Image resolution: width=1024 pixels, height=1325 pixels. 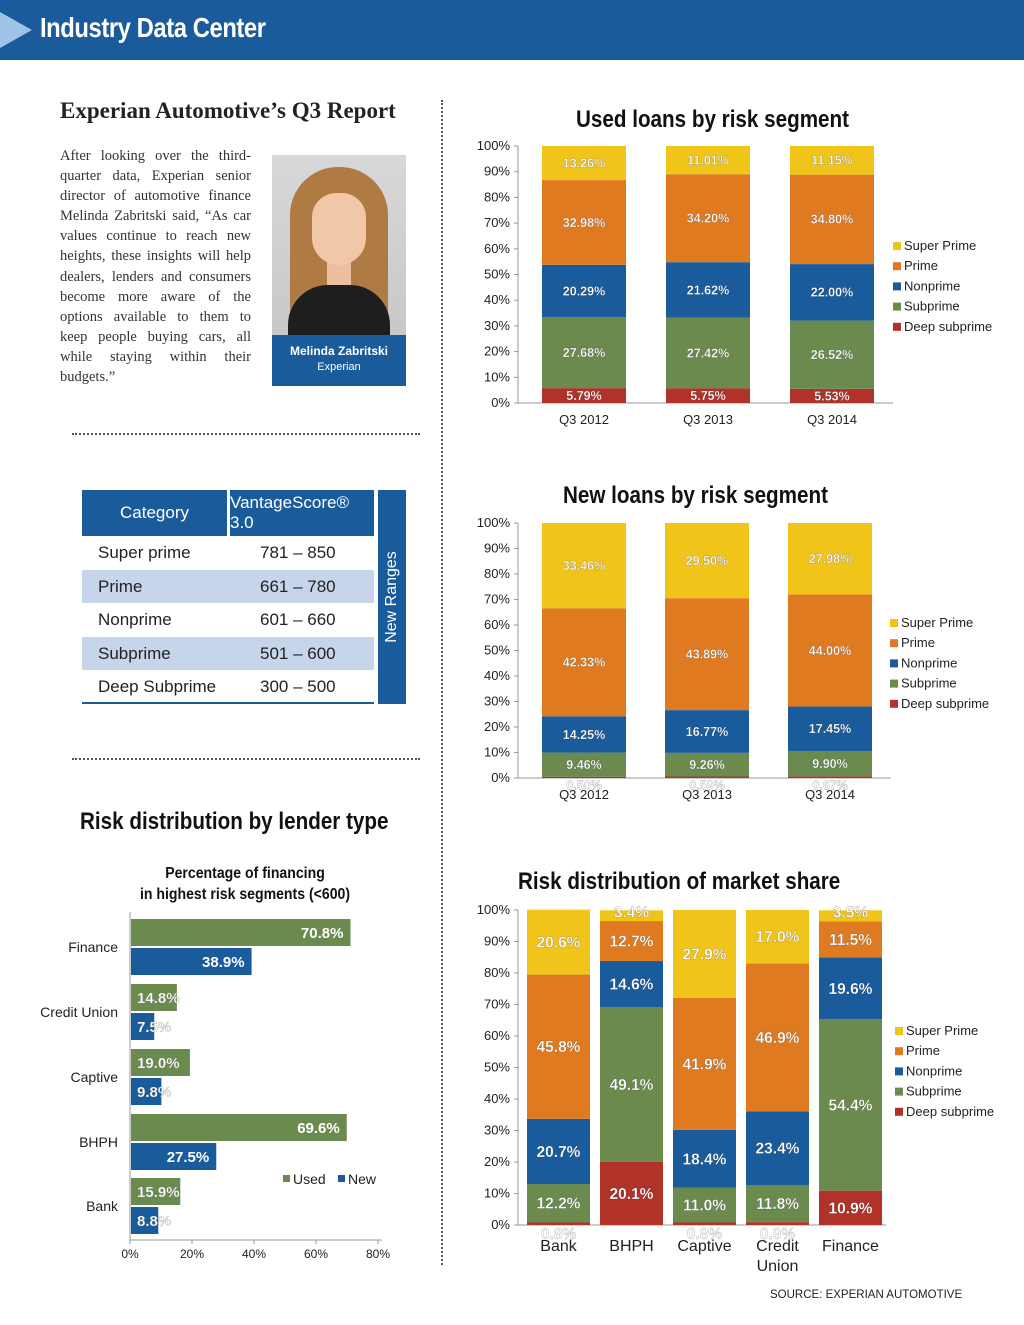 I want to click on new-ytick: 40%, so click(x=497, y=675).